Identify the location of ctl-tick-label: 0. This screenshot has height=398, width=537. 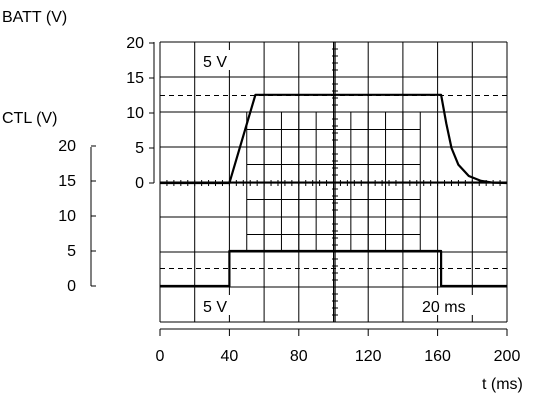
(71, 286).